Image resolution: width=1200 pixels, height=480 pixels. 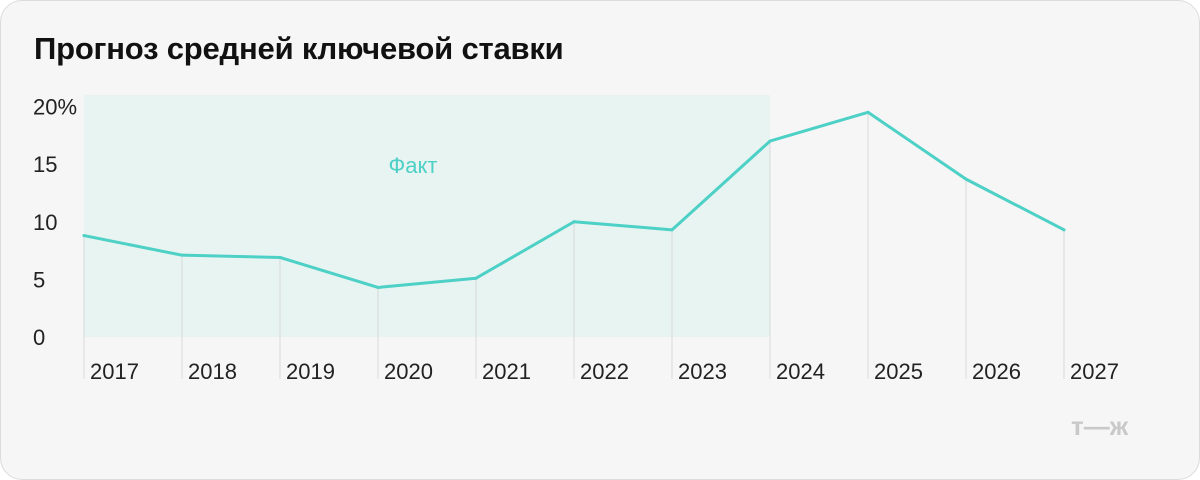 What do you see at coordinates (45, 164) in the screenshot?
I see `y-tick-label: 15` at bounding box center [45, 164].